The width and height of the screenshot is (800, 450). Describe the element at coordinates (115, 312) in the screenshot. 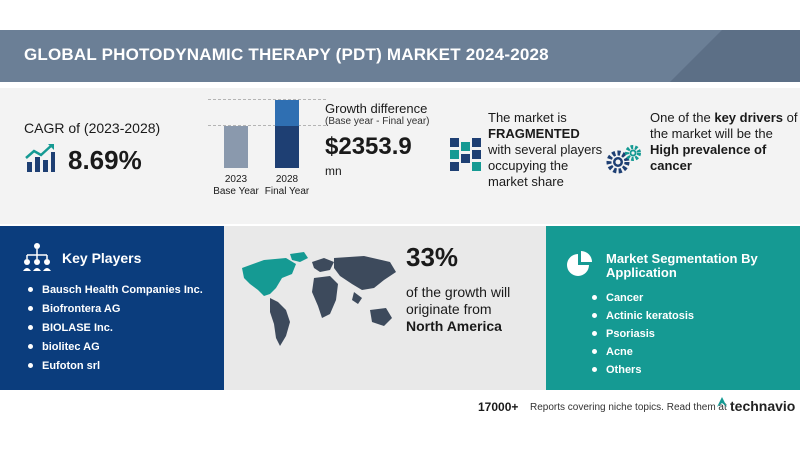

I see `list-item: Biofrontera AG` at that location.